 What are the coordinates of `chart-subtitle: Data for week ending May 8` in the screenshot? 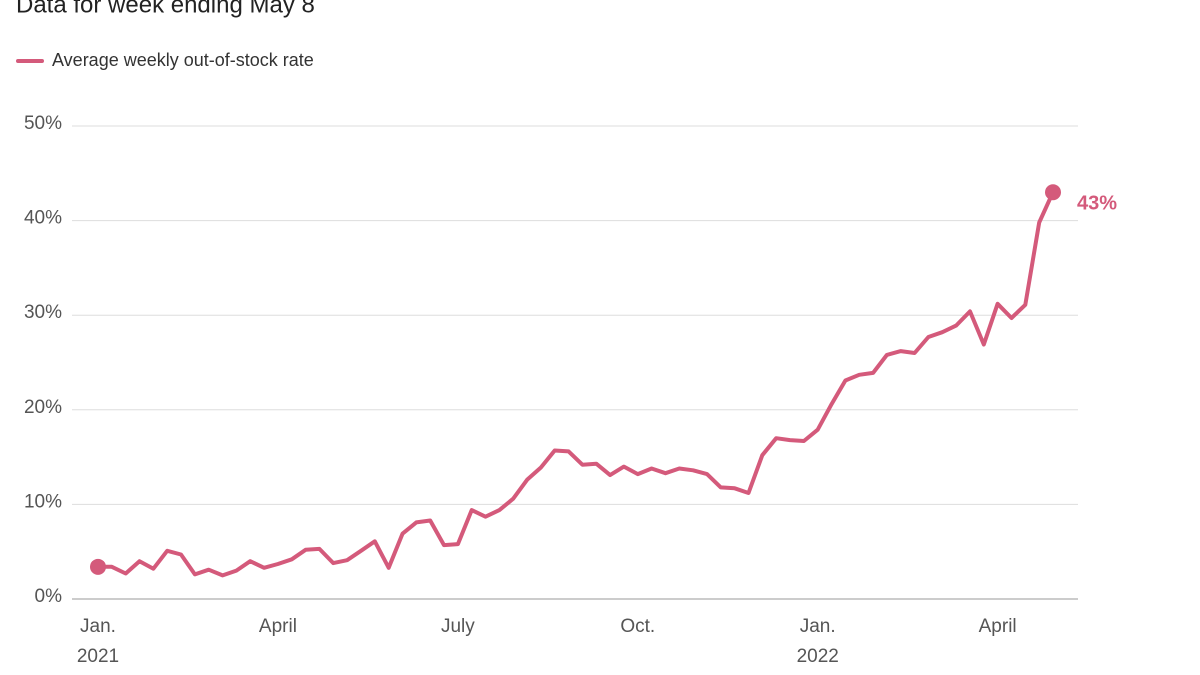 It's located at (165, 9).